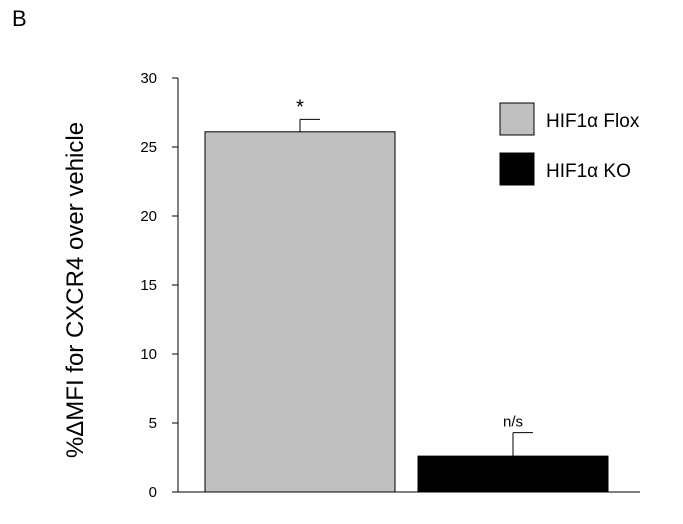 This screenshot has height=524, width=683. What do you see at coordinates (153, 423) in the screenshot?
I see `y-tick-label: 5` at bounding box center [153, 423].